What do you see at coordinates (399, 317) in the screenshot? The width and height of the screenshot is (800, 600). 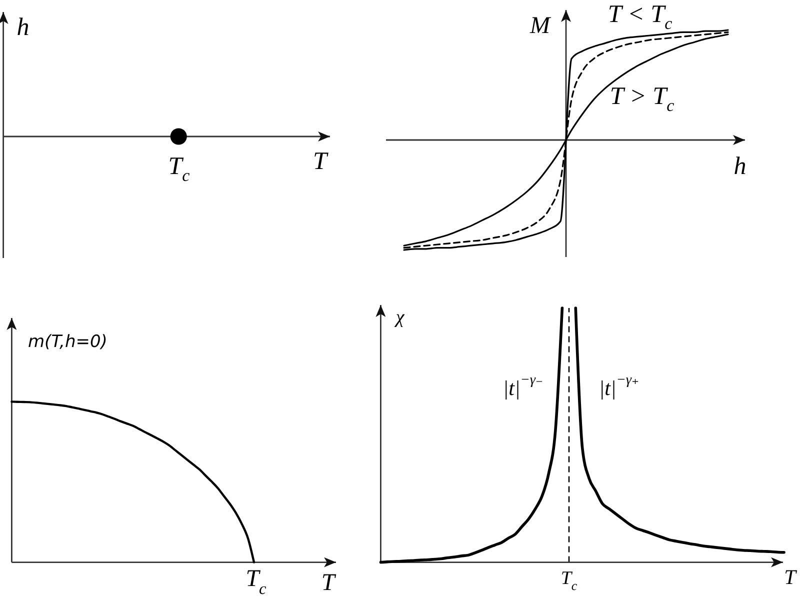 I see `y-axis-title: χ` at bounding box center [399, 317].